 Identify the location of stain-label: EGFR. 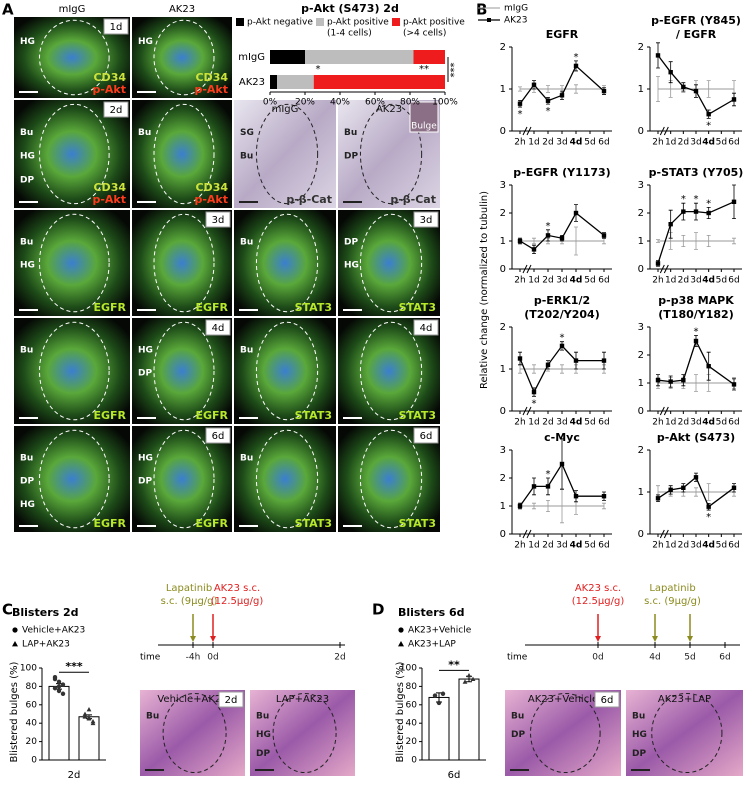
(109, 415).